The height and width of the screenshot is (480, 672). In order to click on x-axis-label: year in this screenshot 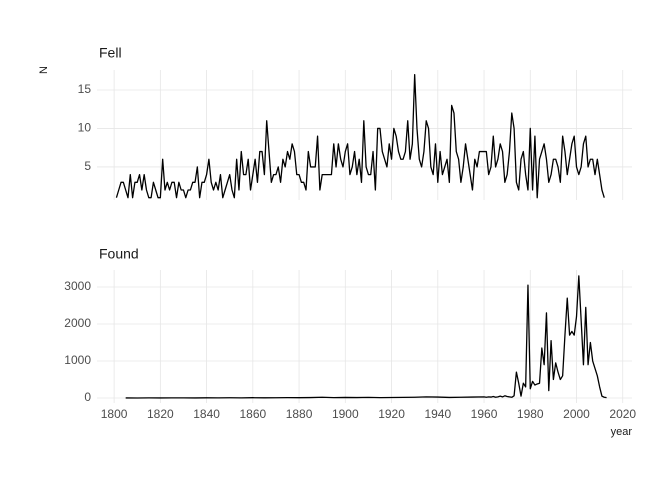, I will do `click(622, 432)`.